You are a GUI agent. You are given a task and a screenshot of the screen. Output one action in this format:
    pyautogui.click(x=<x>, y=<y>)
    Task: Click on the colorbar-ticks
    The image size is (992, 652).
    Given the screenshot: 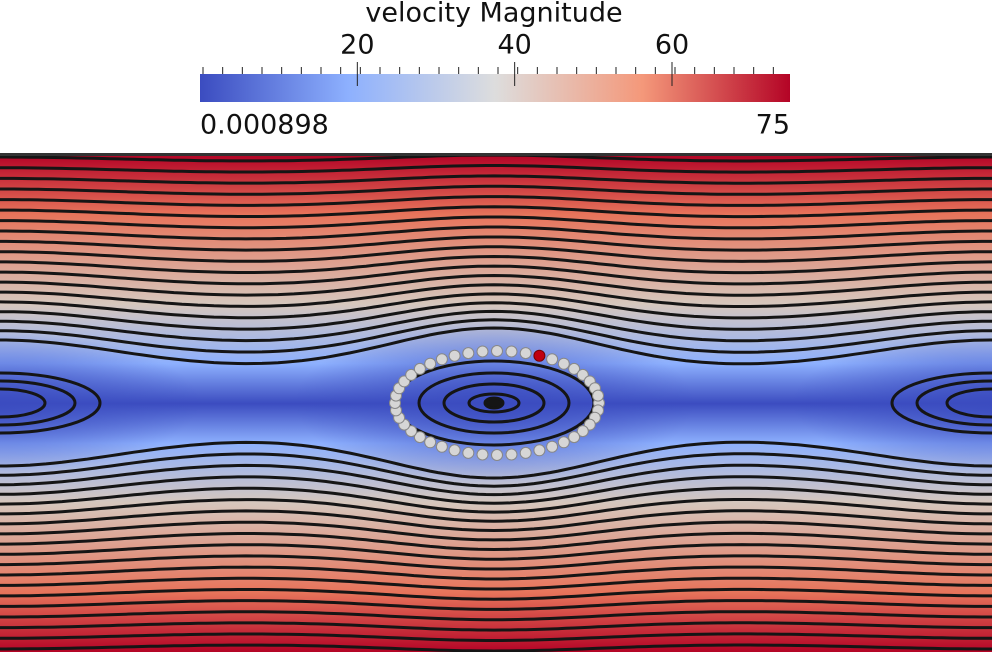 What is the action you would take?
    pyautogui.click(x=488, y=74)
    